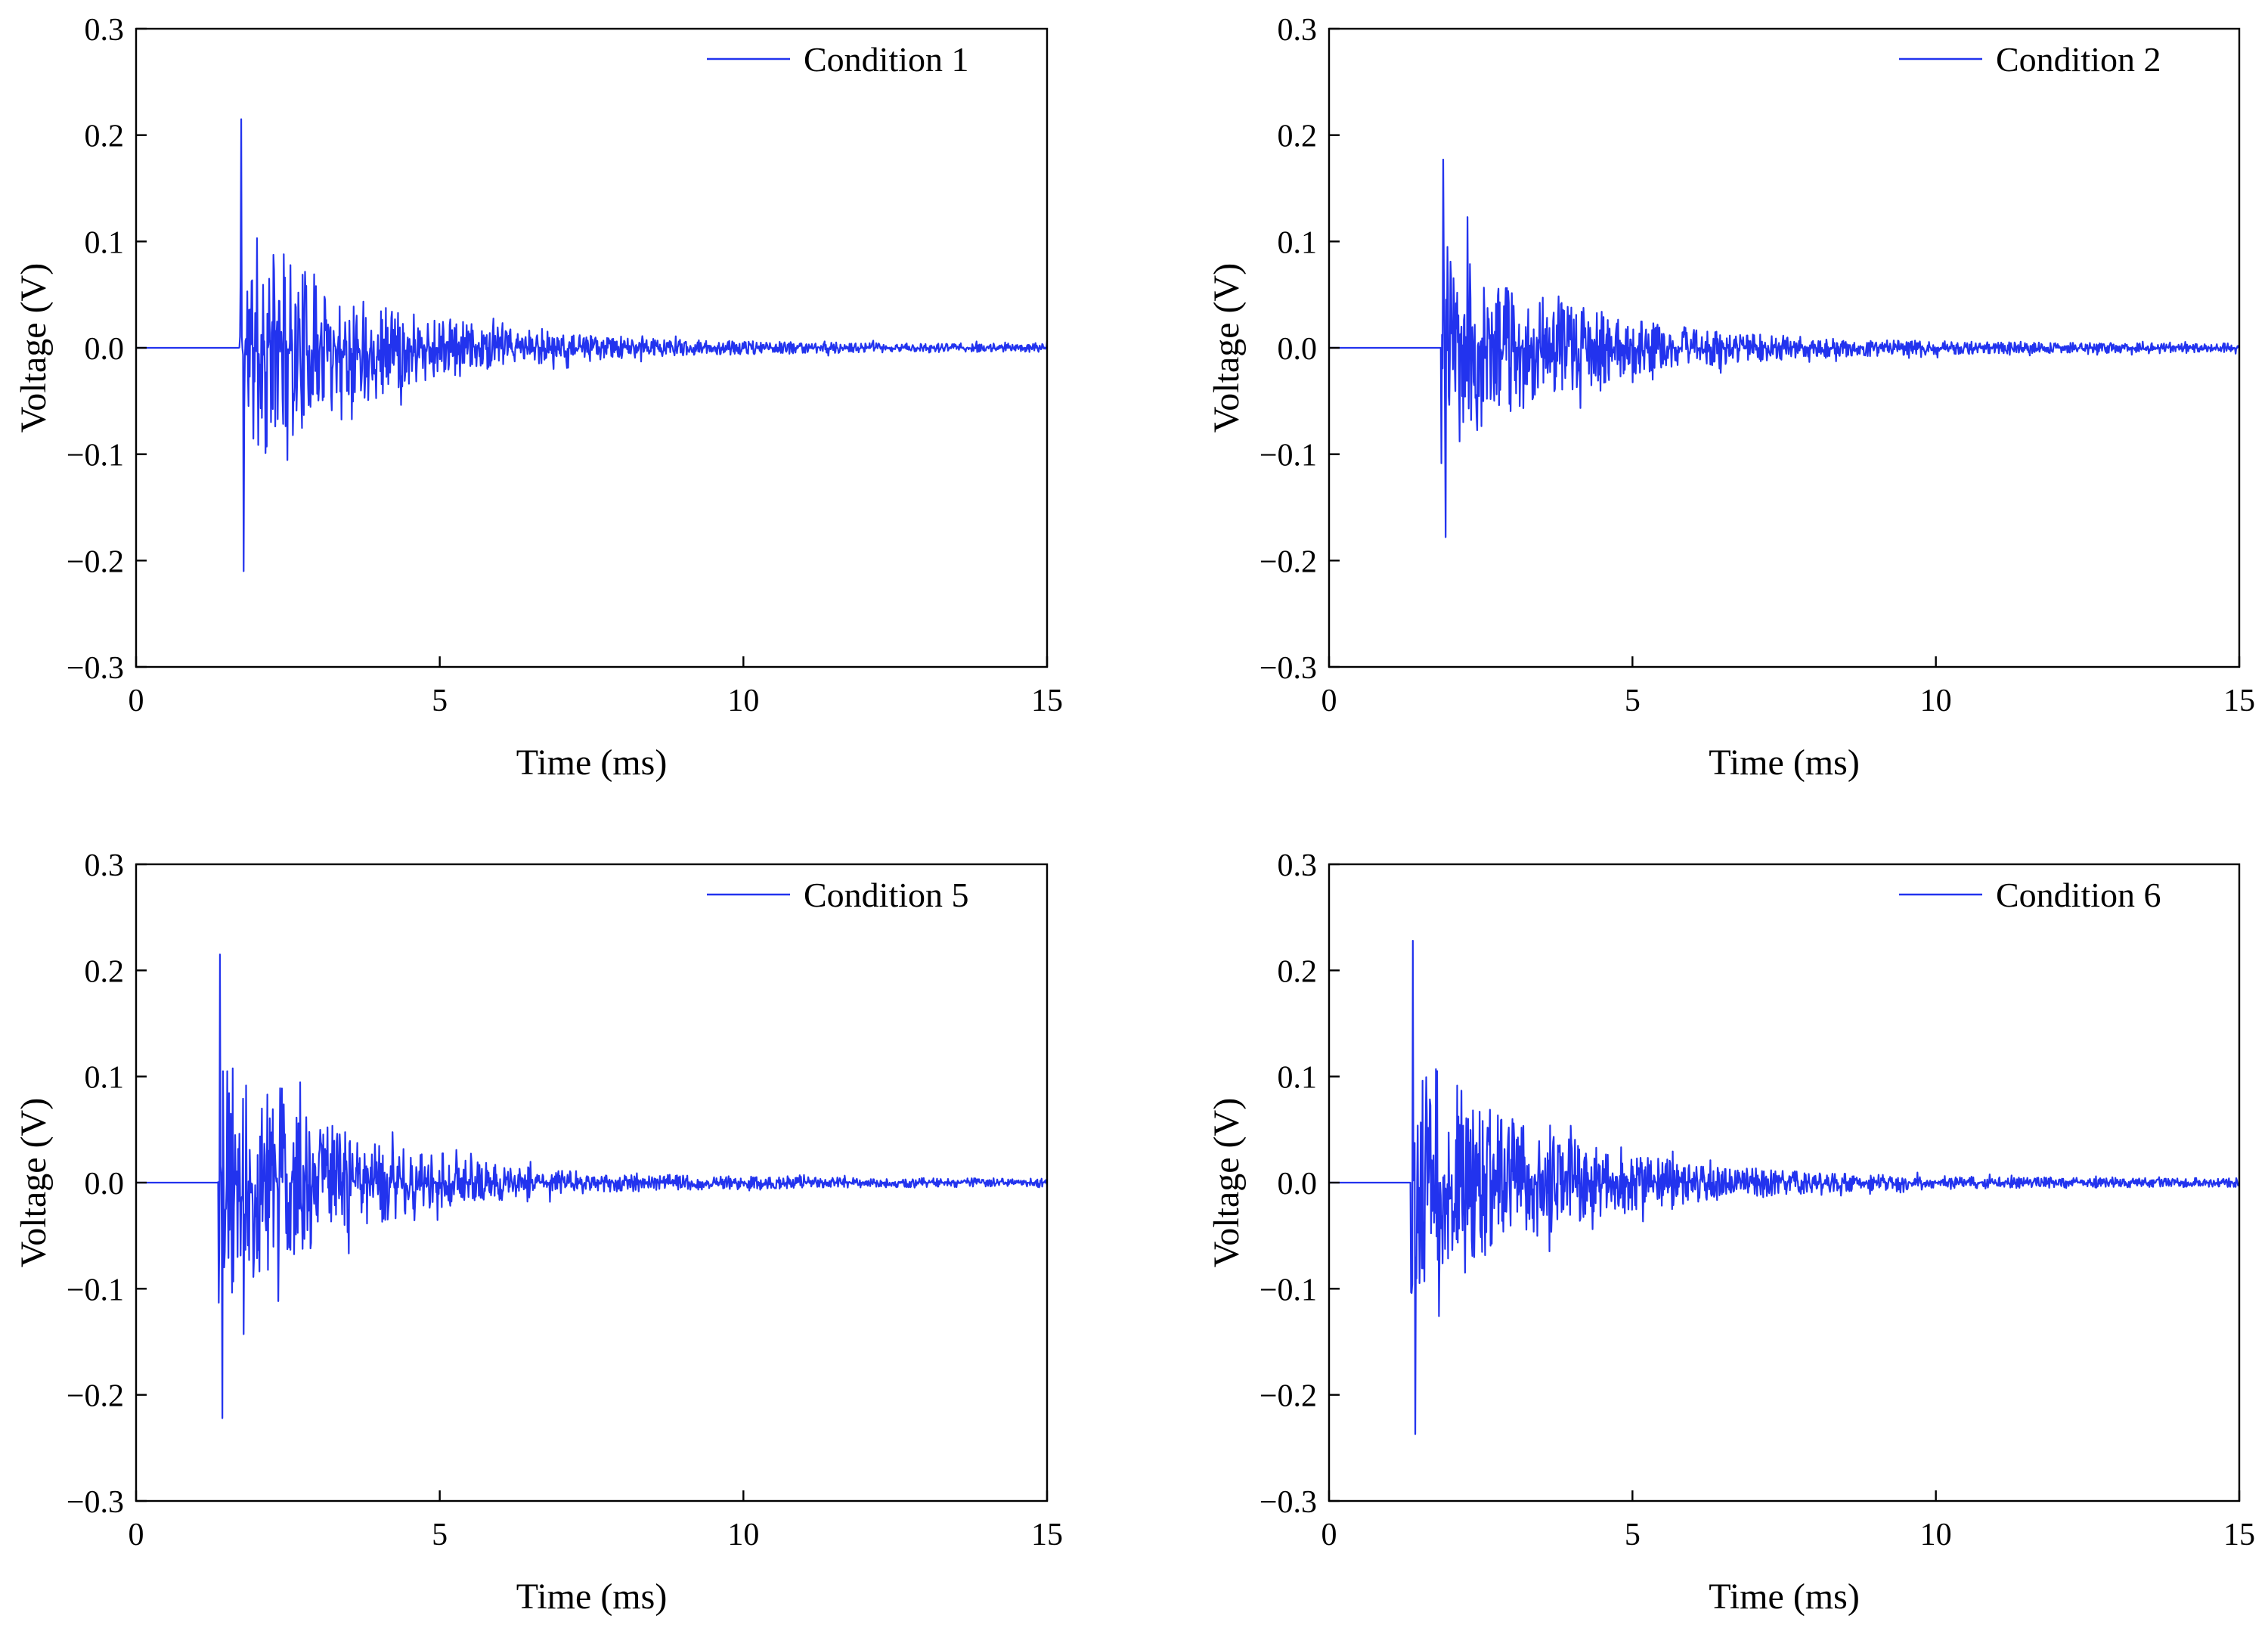 The width and height of the screenshot is (2268, 1628). What do you see at coordinates (887, 895) in the screenshot?
I see `legend-label: Condition 5` at bounding box center [887, 895].